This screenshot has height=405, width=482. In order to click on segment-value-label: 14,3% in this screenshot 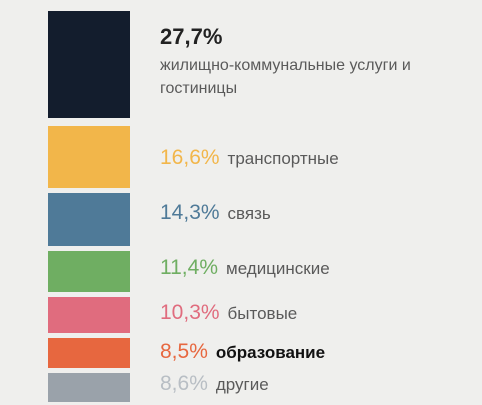, I will do `click(190, 212)`.